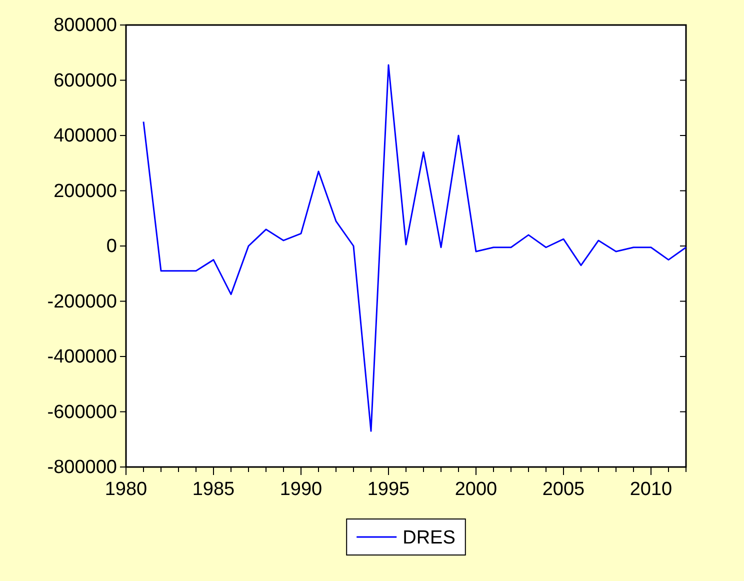 The height and width of the screenshot is (581, 744). What do you see at coordinates (85, 81) in the screenshot?
I see `y-tick-label: 600000` at bounding box center [85, 81].